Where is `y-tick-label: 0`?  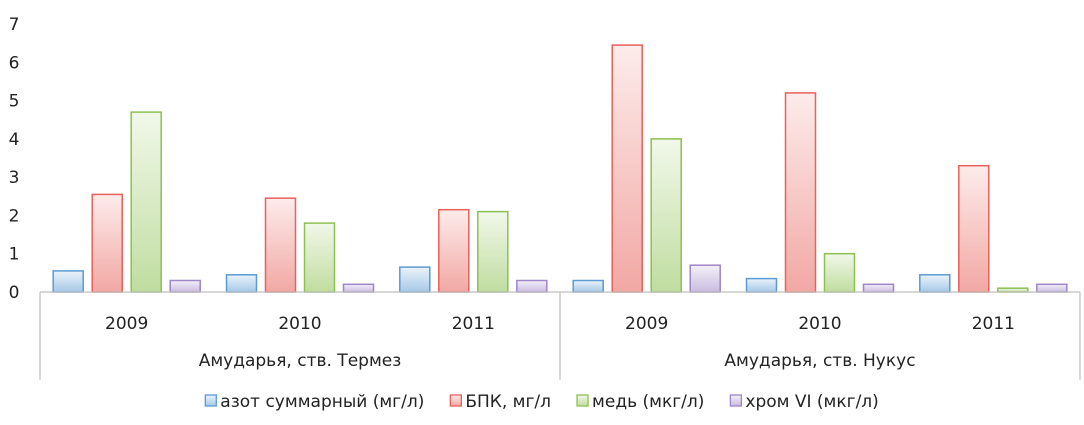
y-tick-label: 0 is located at coordinates (14, 293).